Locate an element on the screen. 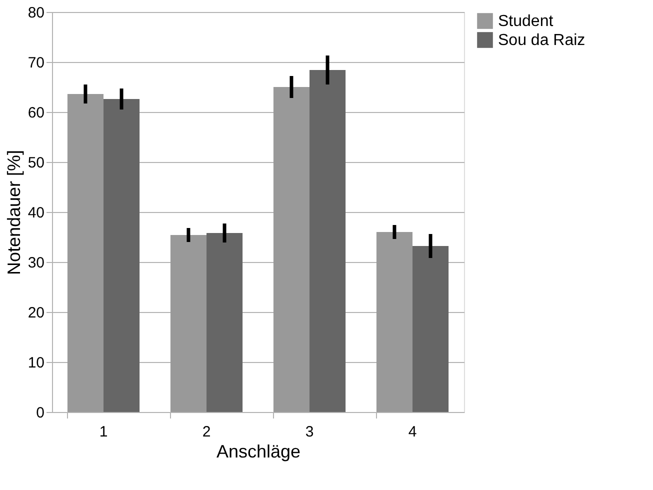 This screenshot has height=490, width=653. y-tick-label: 50 is located at coordinates (36, 163).